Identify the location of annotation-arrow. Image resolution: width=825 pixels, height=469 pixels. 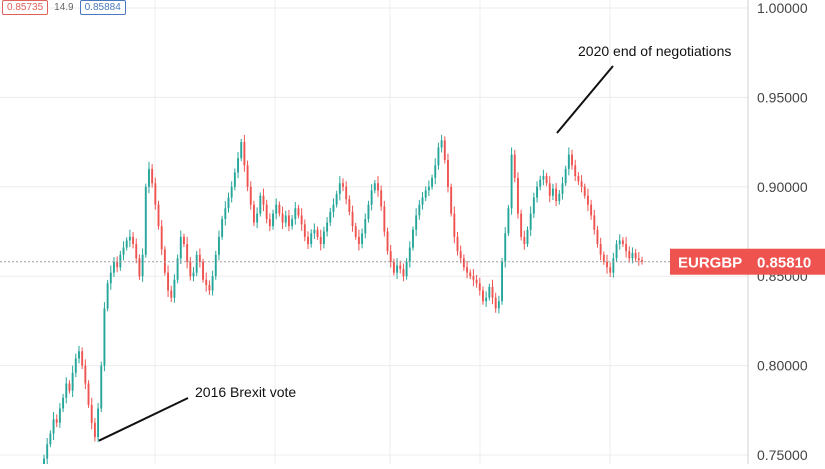
(585, 99).